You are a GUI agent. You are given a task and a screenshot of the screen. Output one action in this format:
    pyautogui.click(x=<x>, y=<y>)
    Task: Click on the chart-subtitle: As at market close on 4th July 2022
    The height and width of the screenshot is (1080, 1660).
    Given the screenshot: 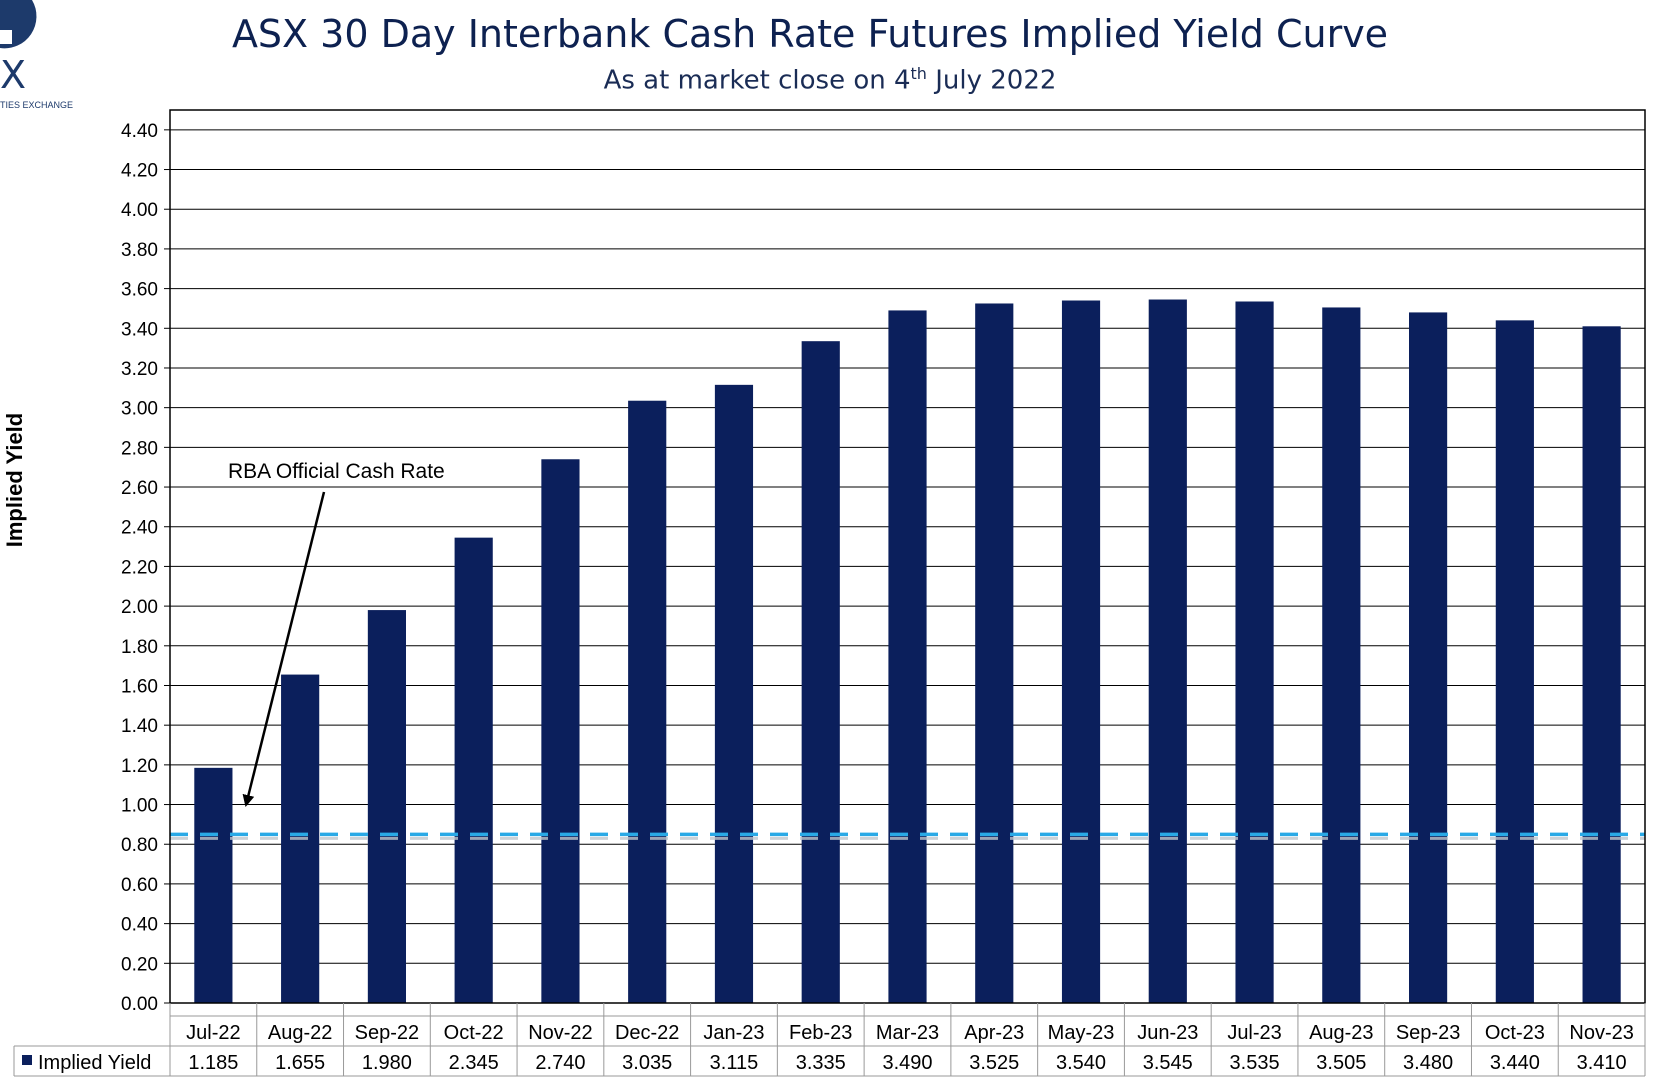 What is the action you would take?
    pyautogui.click(x=830, y=80)
    